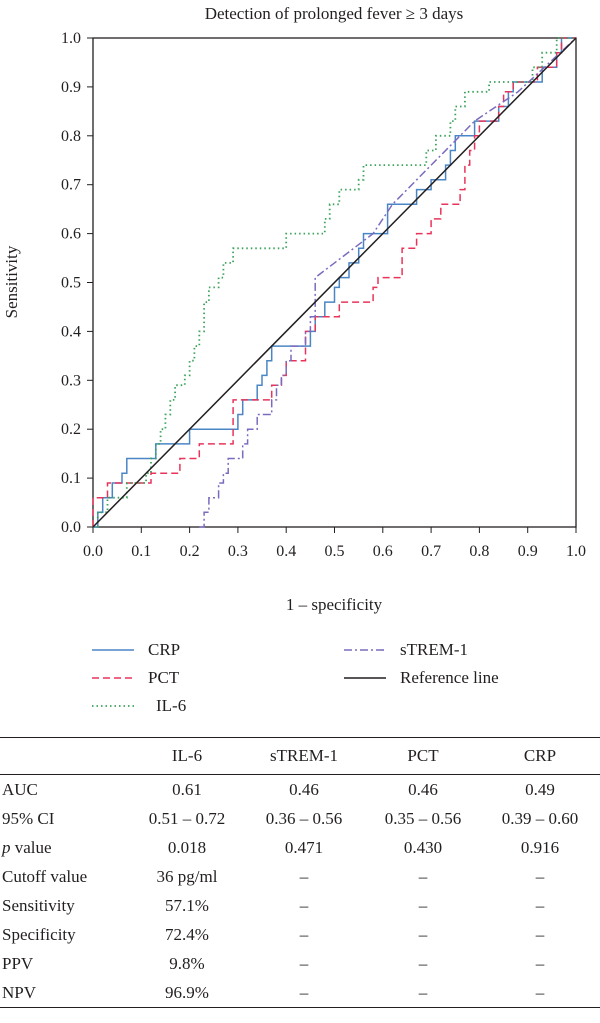  Describe the element at coordinates (71, 527) in the screenshot. I see `y-tick-label: 0.0` at that location.